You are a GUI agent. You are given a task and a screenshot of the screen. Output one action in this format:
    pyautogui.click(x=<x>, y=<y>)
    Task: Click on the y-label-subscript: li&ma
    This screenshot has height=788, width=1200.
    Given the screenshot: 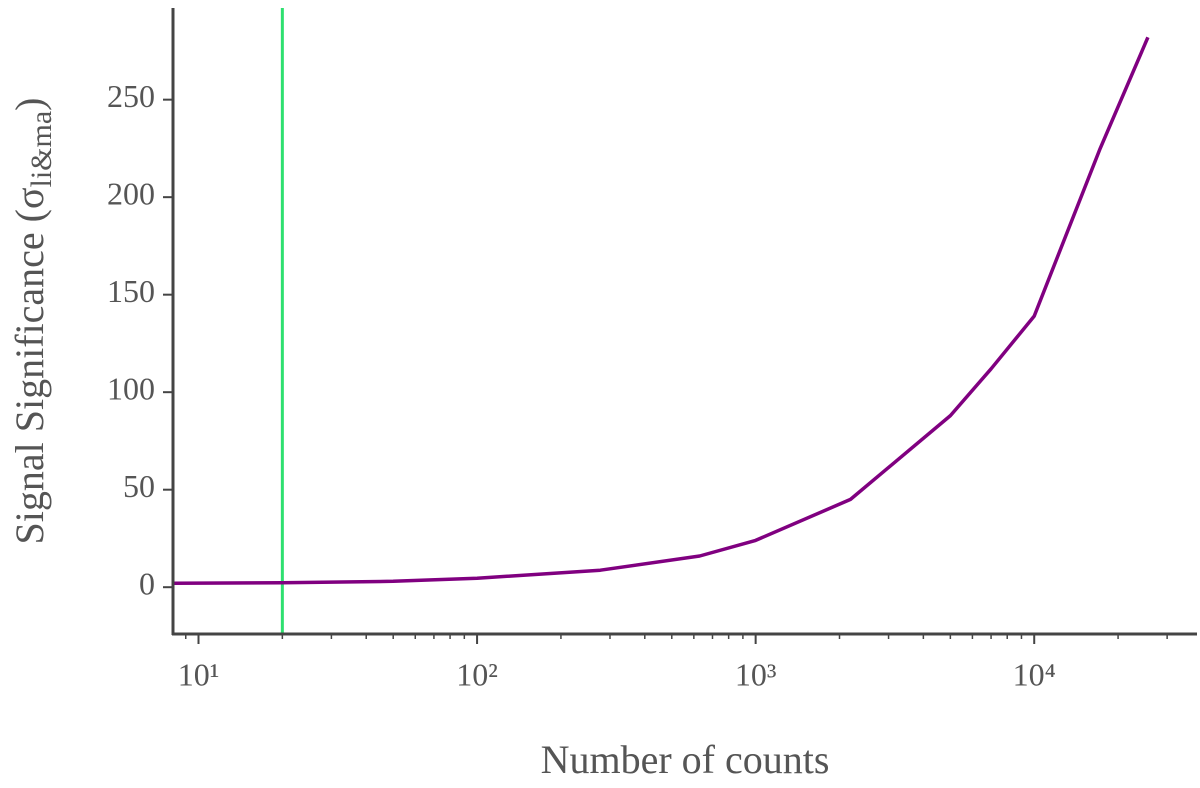 What is the action you would take?
    pyautogui.click(x=41, y=149)
    